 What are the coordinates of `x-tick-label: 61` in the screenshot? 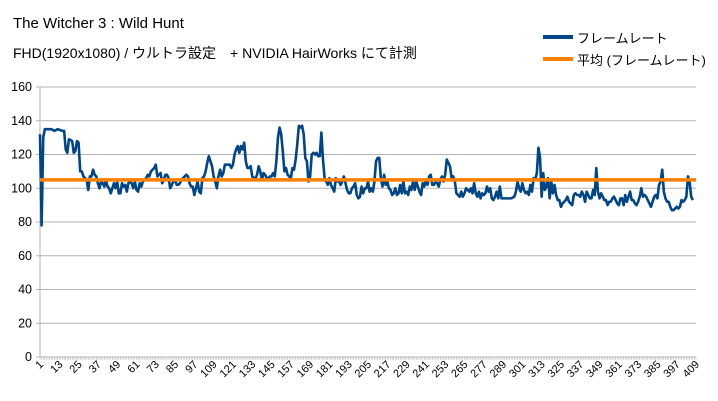 It's located at (133, 367).